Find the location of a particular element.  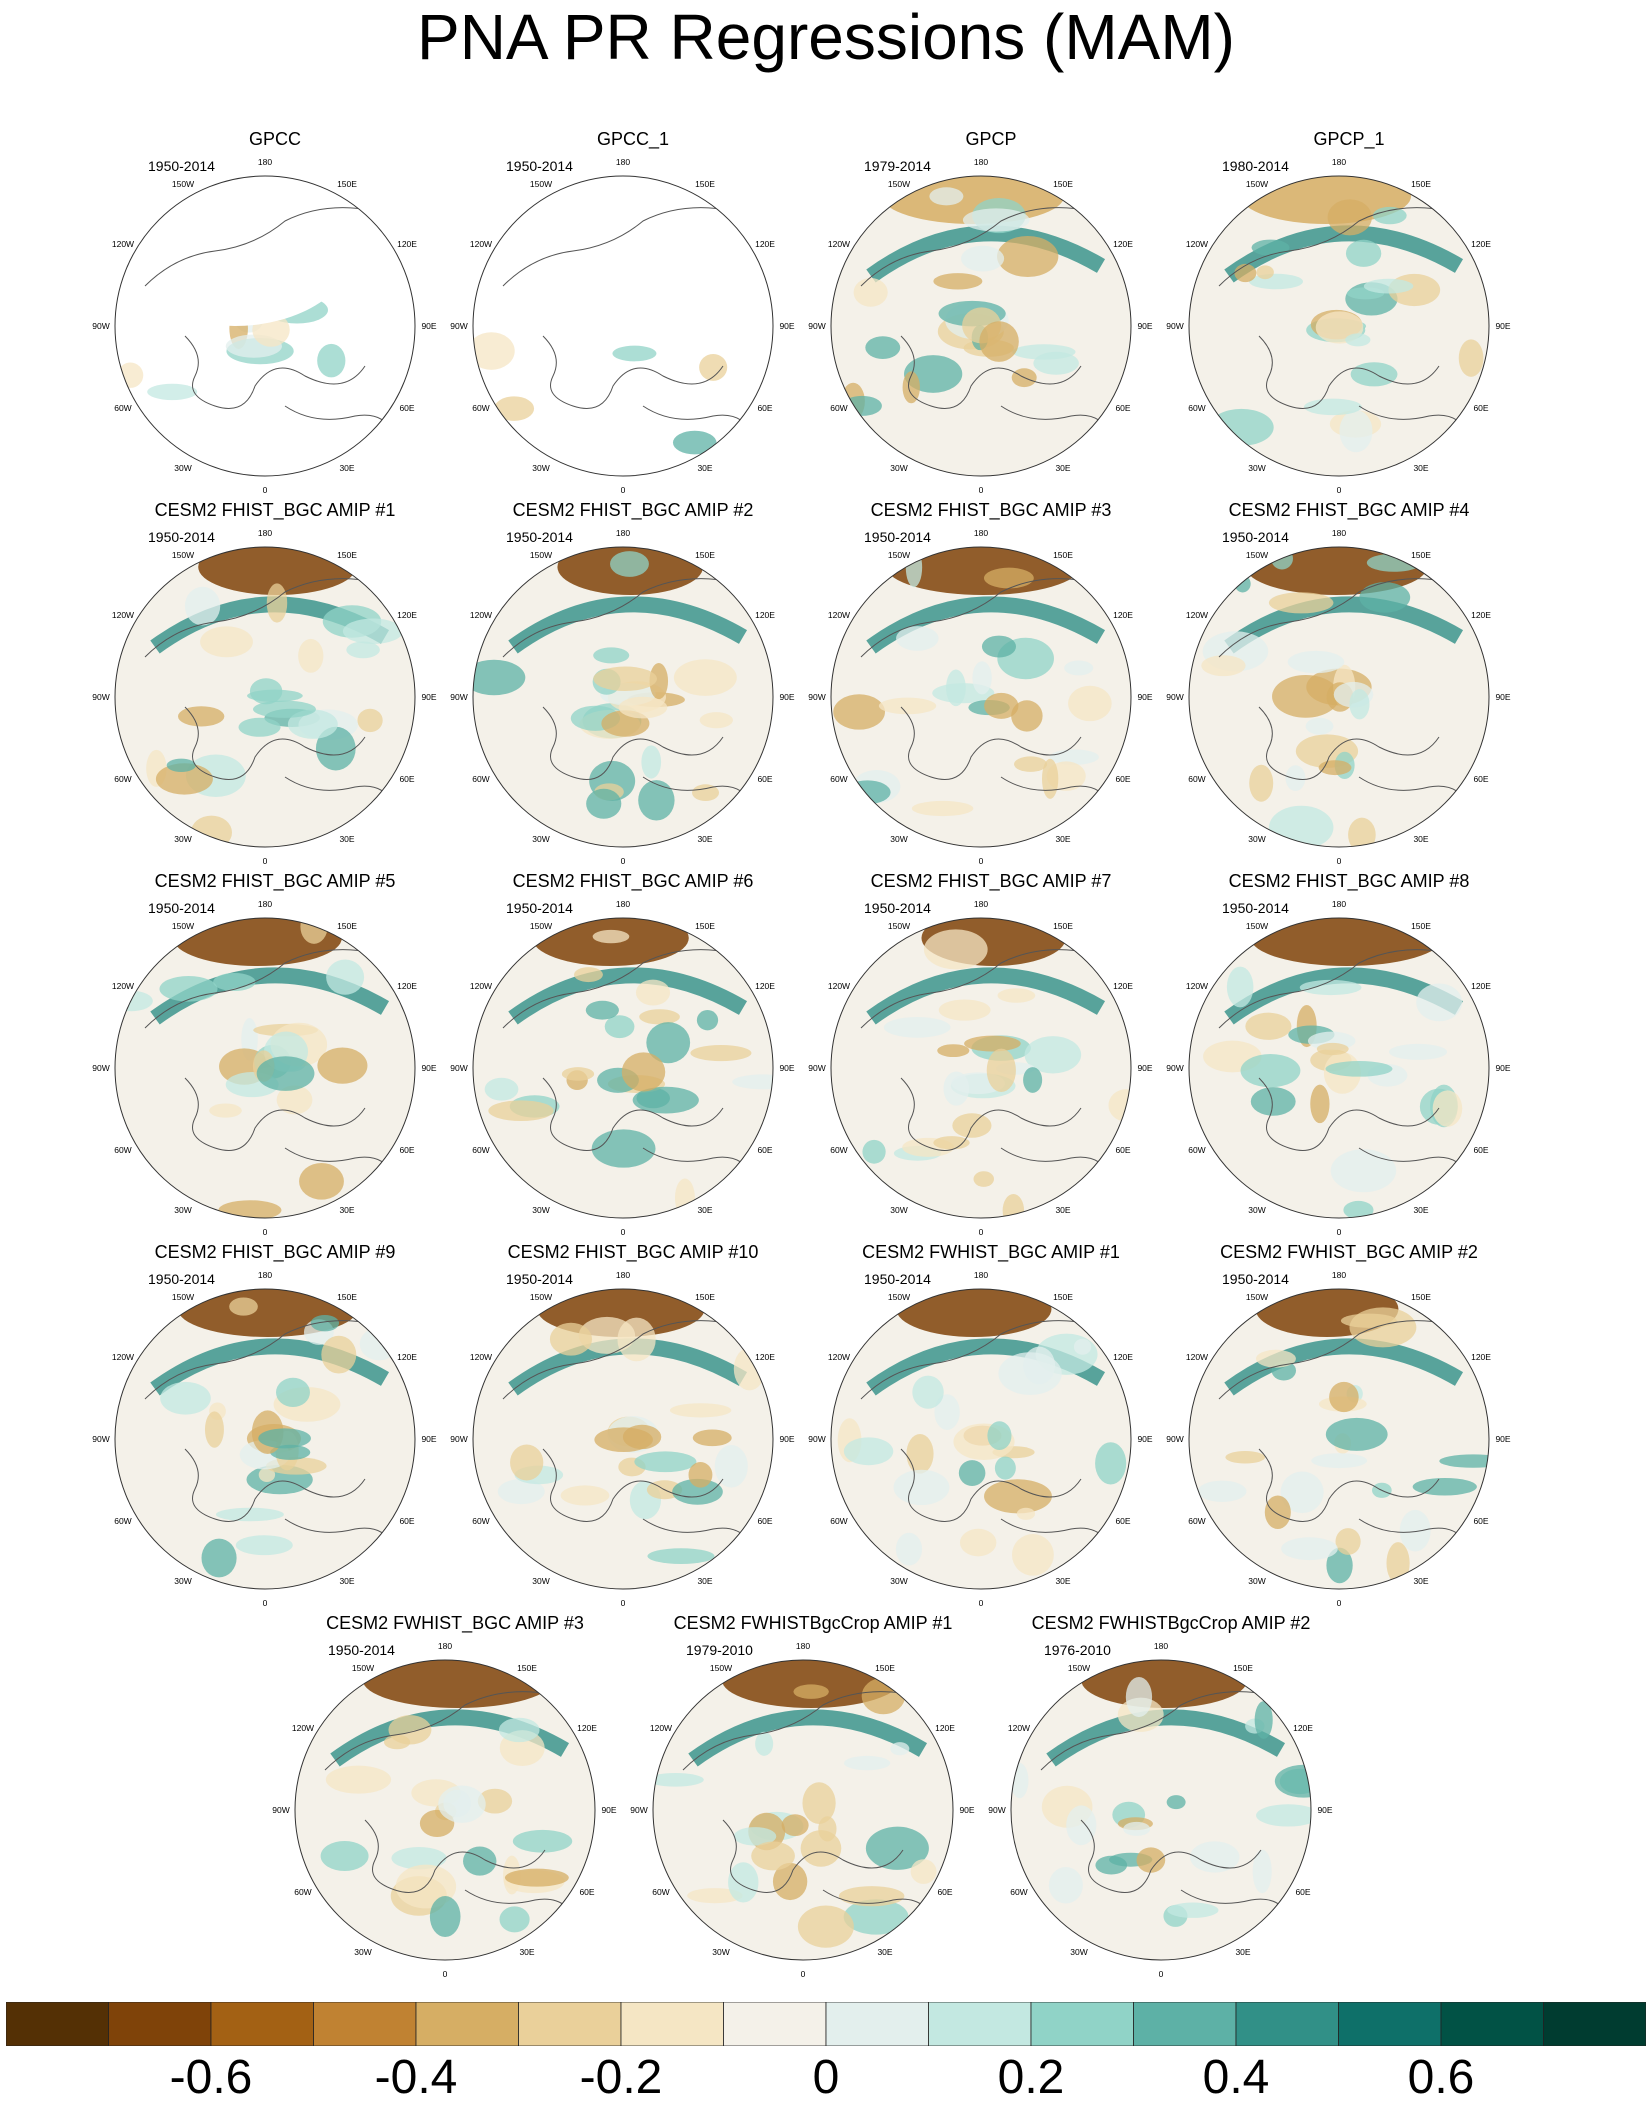

panel-title: CESM2 FHIST_BGC AMIP #3 is located at coordinates (991, 510).